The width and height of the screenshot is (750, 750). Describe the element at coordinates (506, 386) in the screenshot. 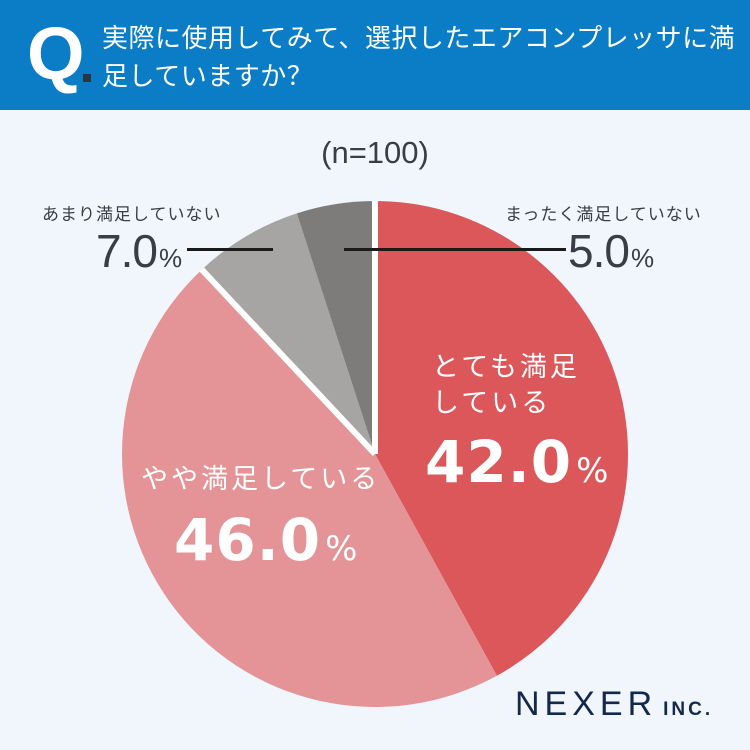

I see `label-very-satisfied: とても満足 している` at that location.